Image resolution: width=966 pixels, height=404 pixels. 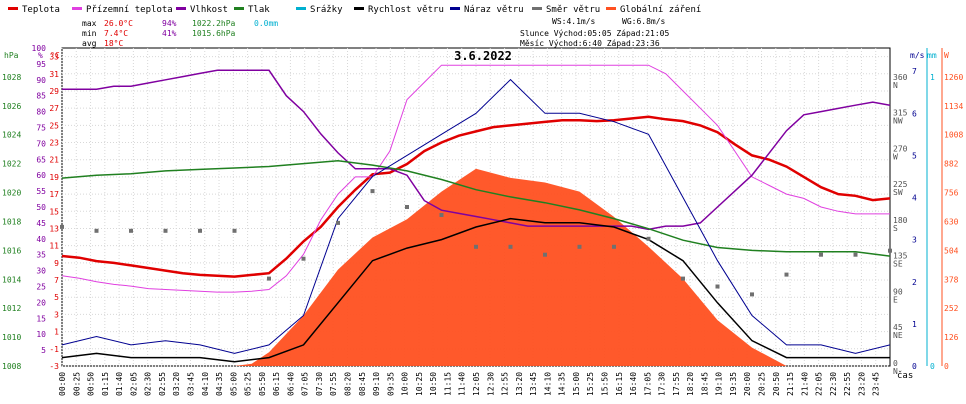 I want to click on wm2-tick-label: 126, so click(x=951, y=337).